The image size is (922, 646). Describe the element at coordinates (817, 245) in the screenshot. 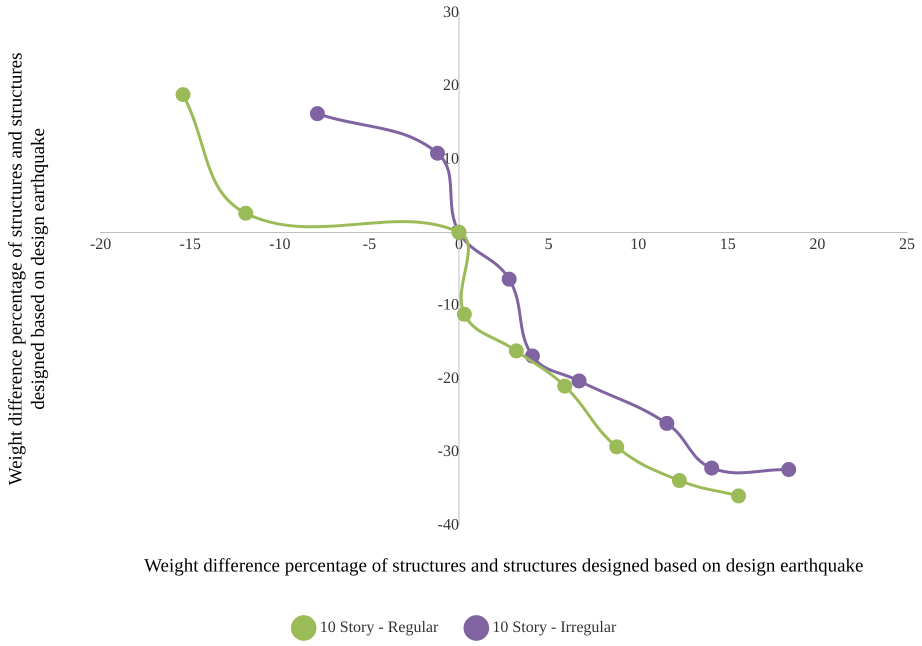

I see `x-tick-label: 20` at that location.